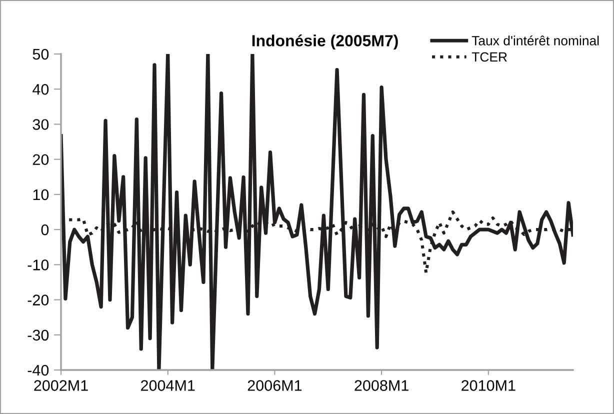  What do you see at coordinates (41, 194) in the screenshot?
I see `y-tick-label: 10` at bounding box center [41, 194].